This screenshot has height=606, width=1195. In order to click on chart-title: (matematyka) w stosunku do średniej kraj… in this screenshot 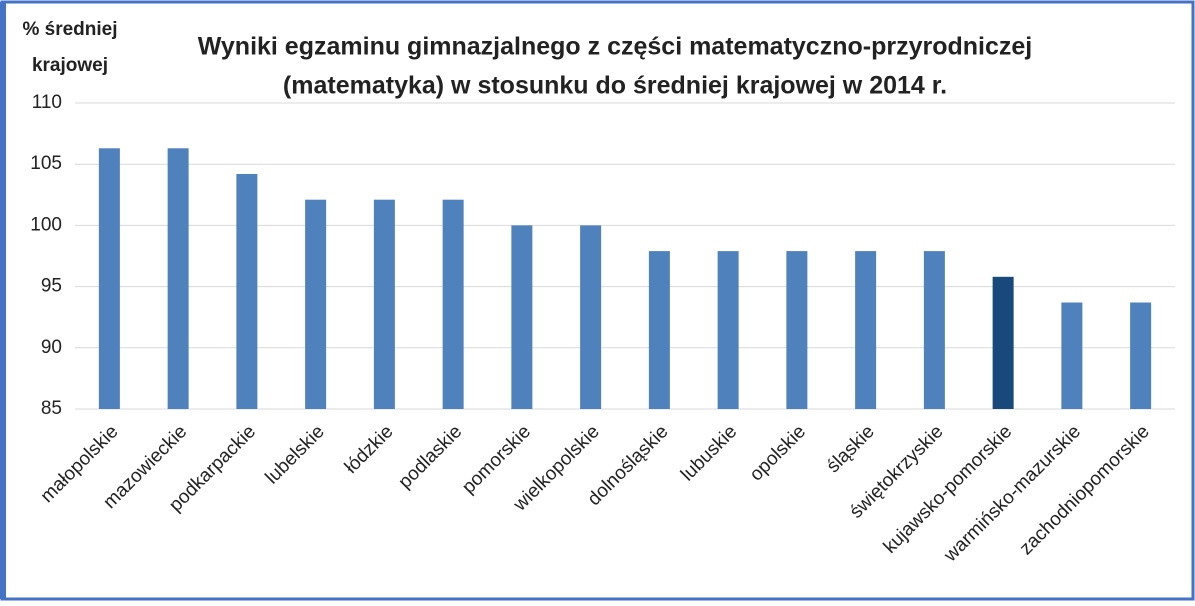, I will do `click(615, 86)`.